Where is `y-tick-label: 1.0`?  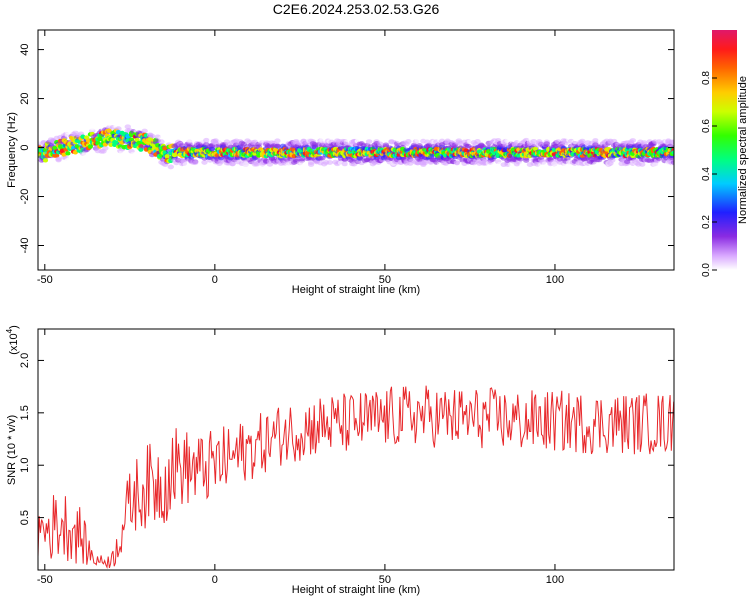
y-tick-label: 1.0 is located at coordinates (25, 465).